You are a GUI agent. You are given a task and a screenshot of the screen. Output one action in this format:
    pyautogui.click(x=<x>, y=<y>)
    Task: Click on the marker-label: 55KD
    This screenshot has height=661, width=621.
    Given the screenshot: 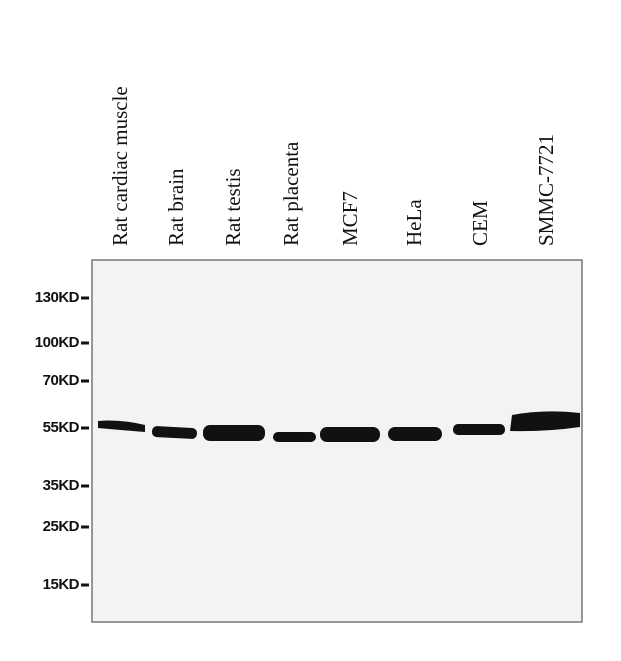 What is the action you would take?
    pyautogui.click(x=61, y=427)
    